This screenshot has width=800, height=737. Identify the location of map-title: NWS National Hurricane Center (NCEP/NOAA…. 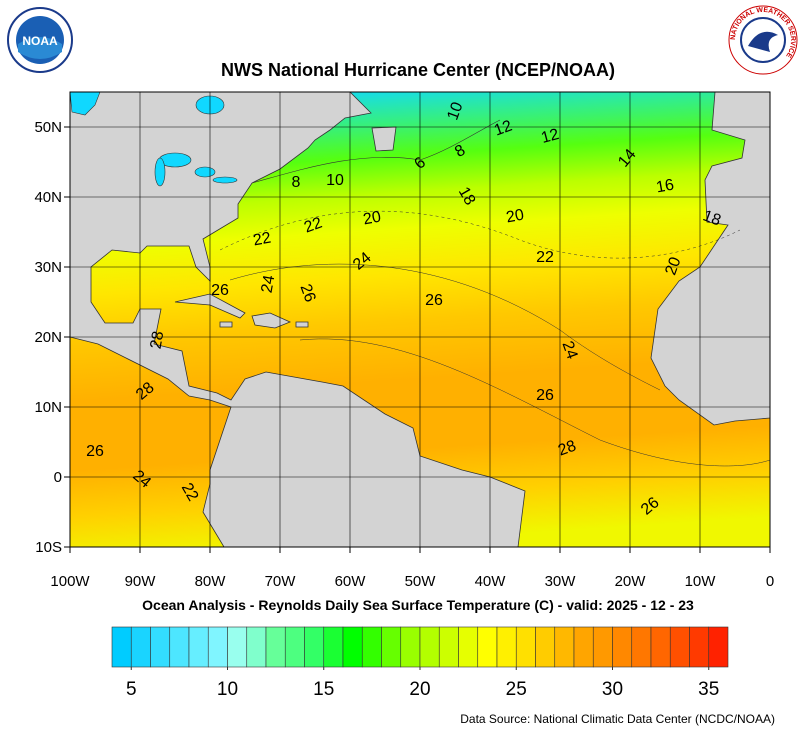
(418, 70).